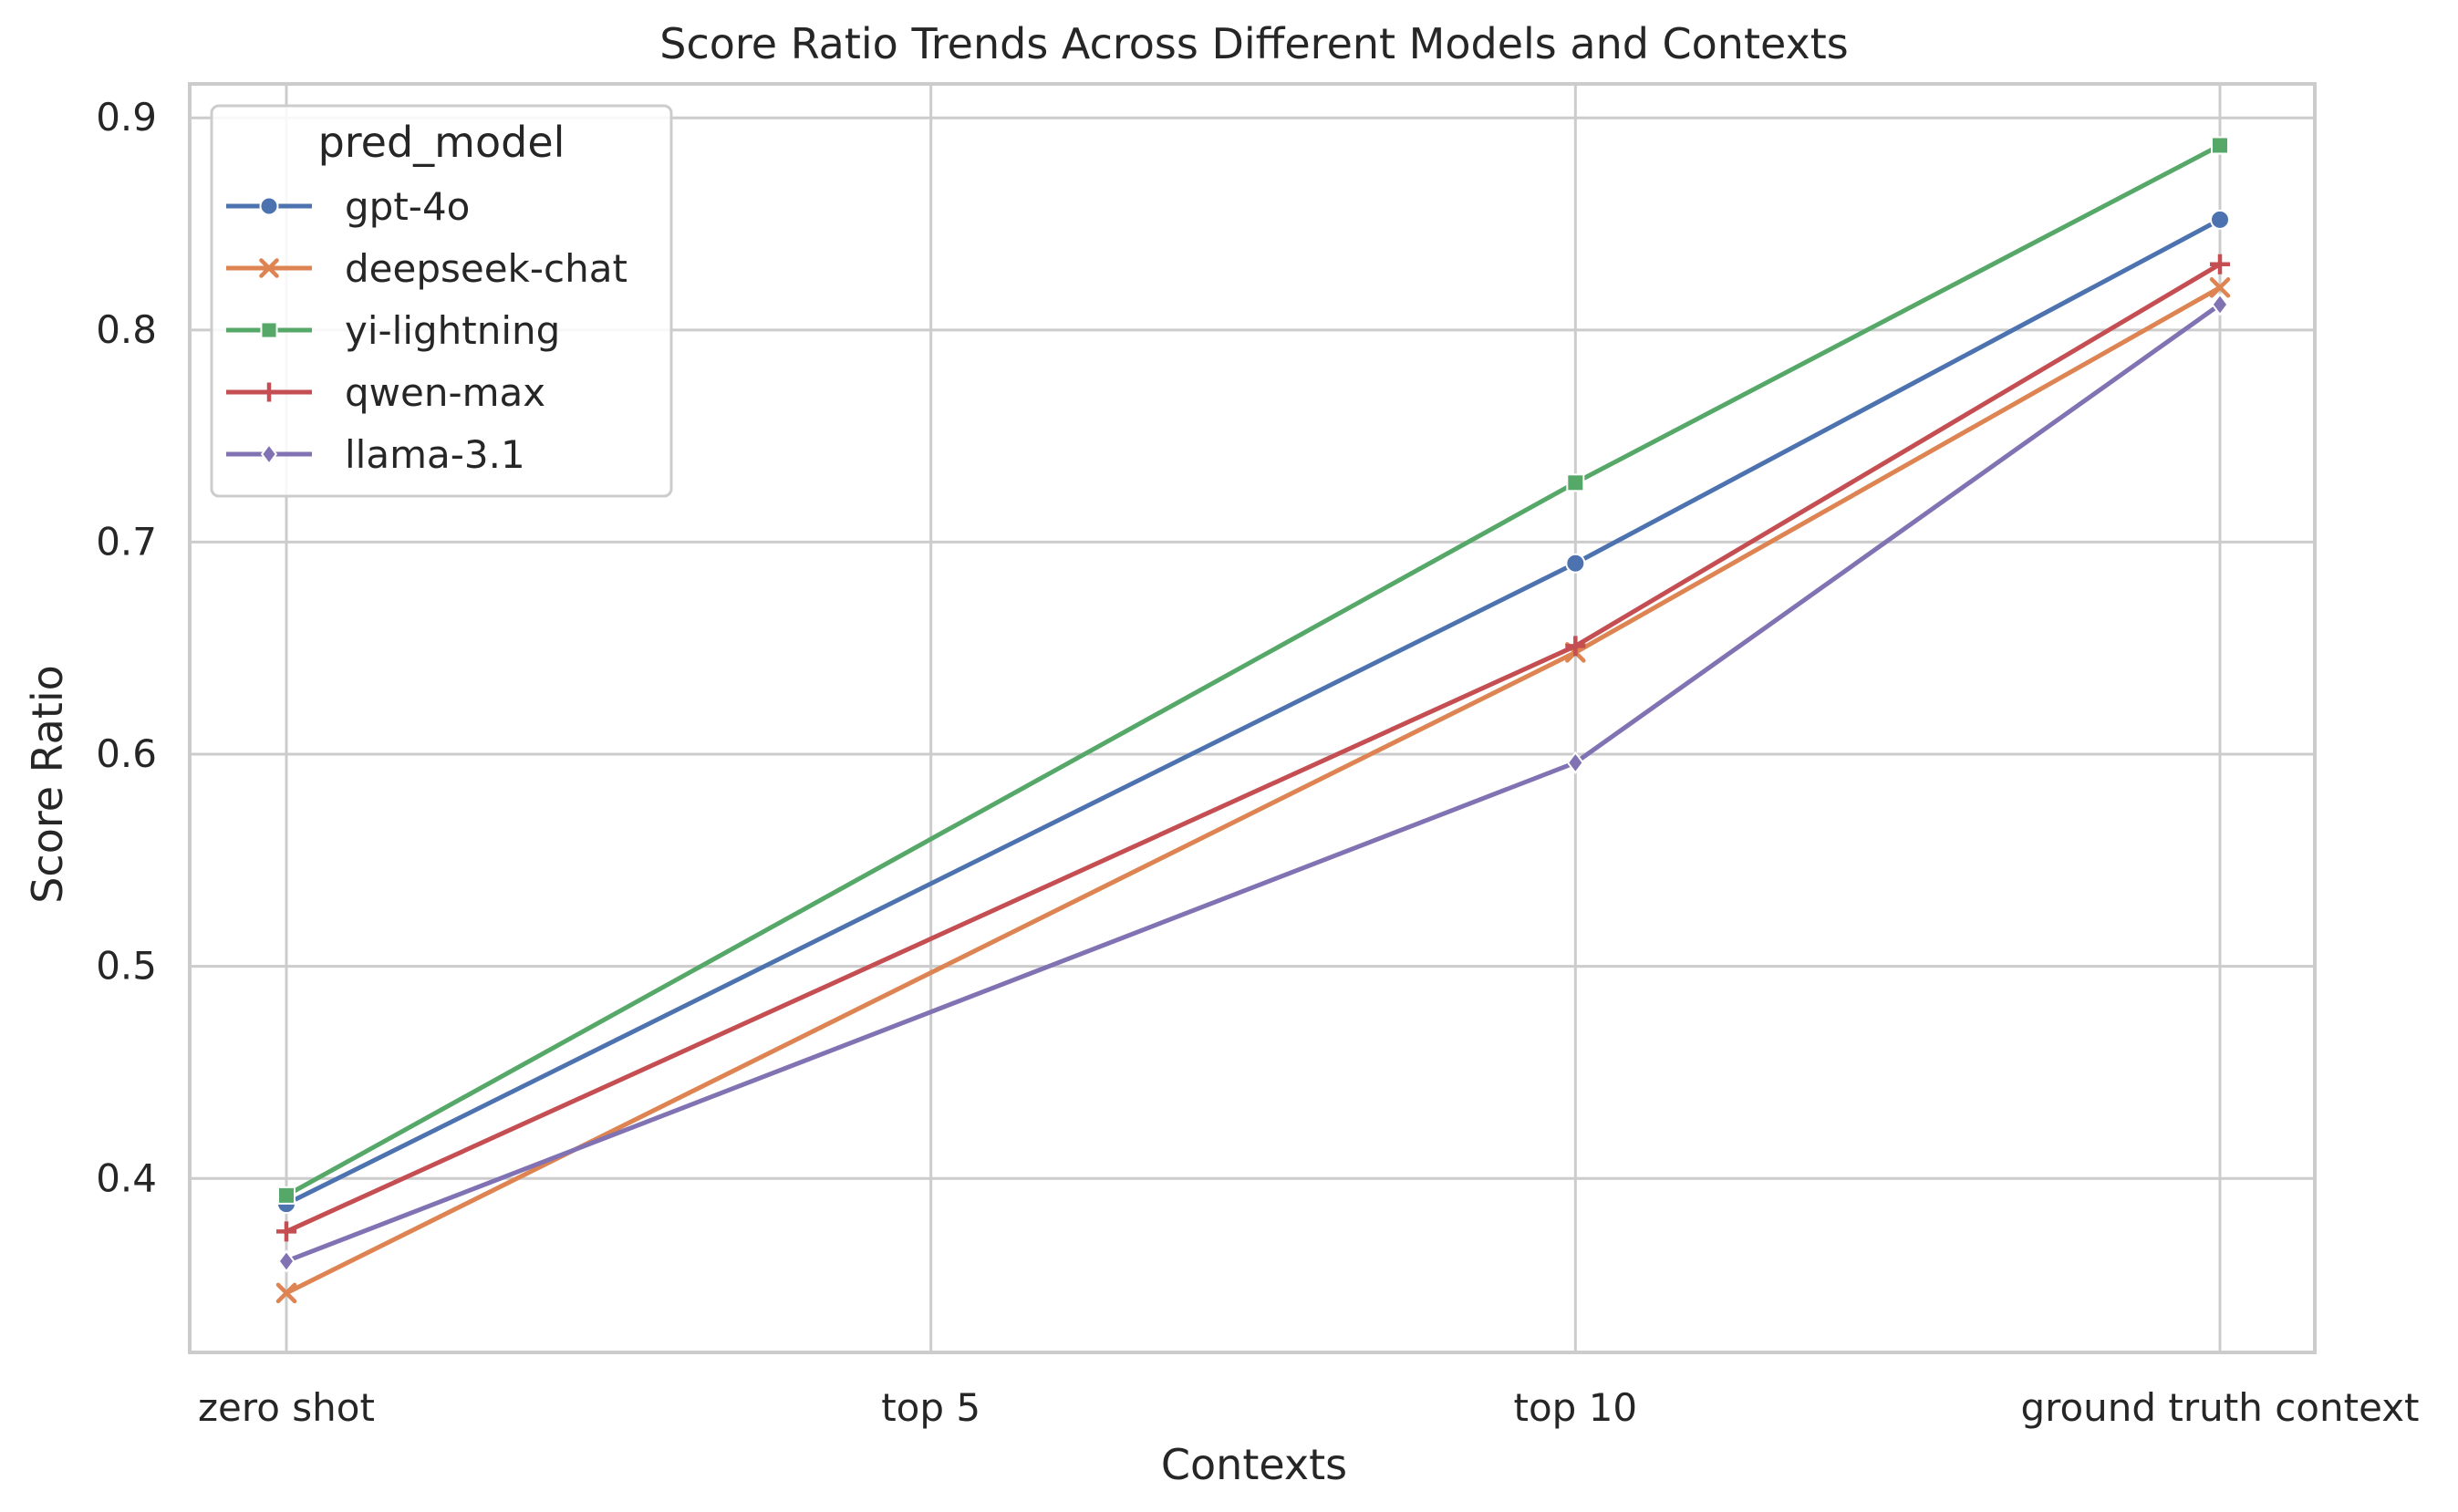  I want to click on legend-label: qwen-max, so click(445, 392).